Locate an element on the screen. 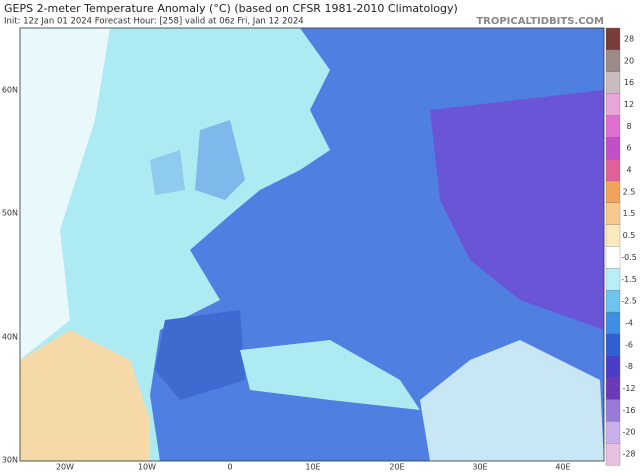 The image size is (640, 473). colorbar-label: -8 is located at coordinates (629, 366).